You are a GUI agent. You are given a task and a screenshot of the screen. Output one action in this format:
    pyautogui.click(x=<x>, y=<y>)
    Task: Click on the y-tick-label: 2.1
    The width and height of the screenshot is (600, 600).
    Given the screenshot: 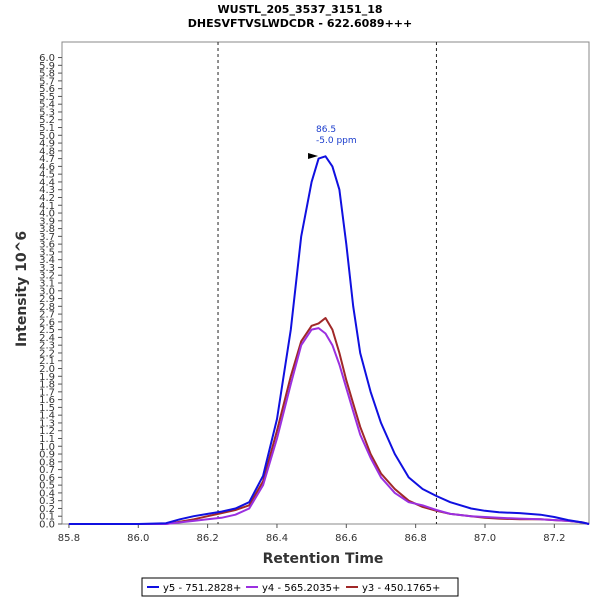 What is the action you would take?
    pyautogui.click(x=47, y=361)
    